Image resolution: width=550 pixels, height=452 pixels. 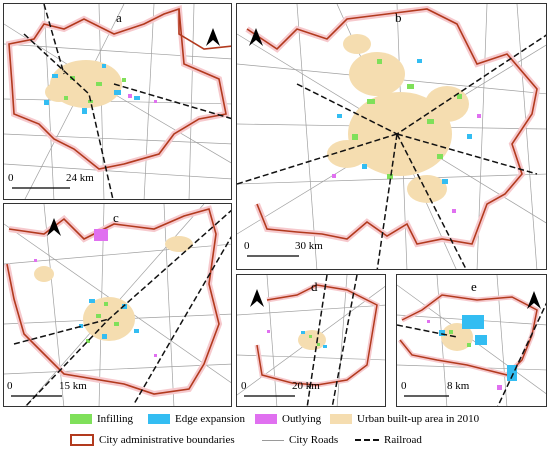 I want to click on scale-label-b: 30 km, so click(x=309, y=246).